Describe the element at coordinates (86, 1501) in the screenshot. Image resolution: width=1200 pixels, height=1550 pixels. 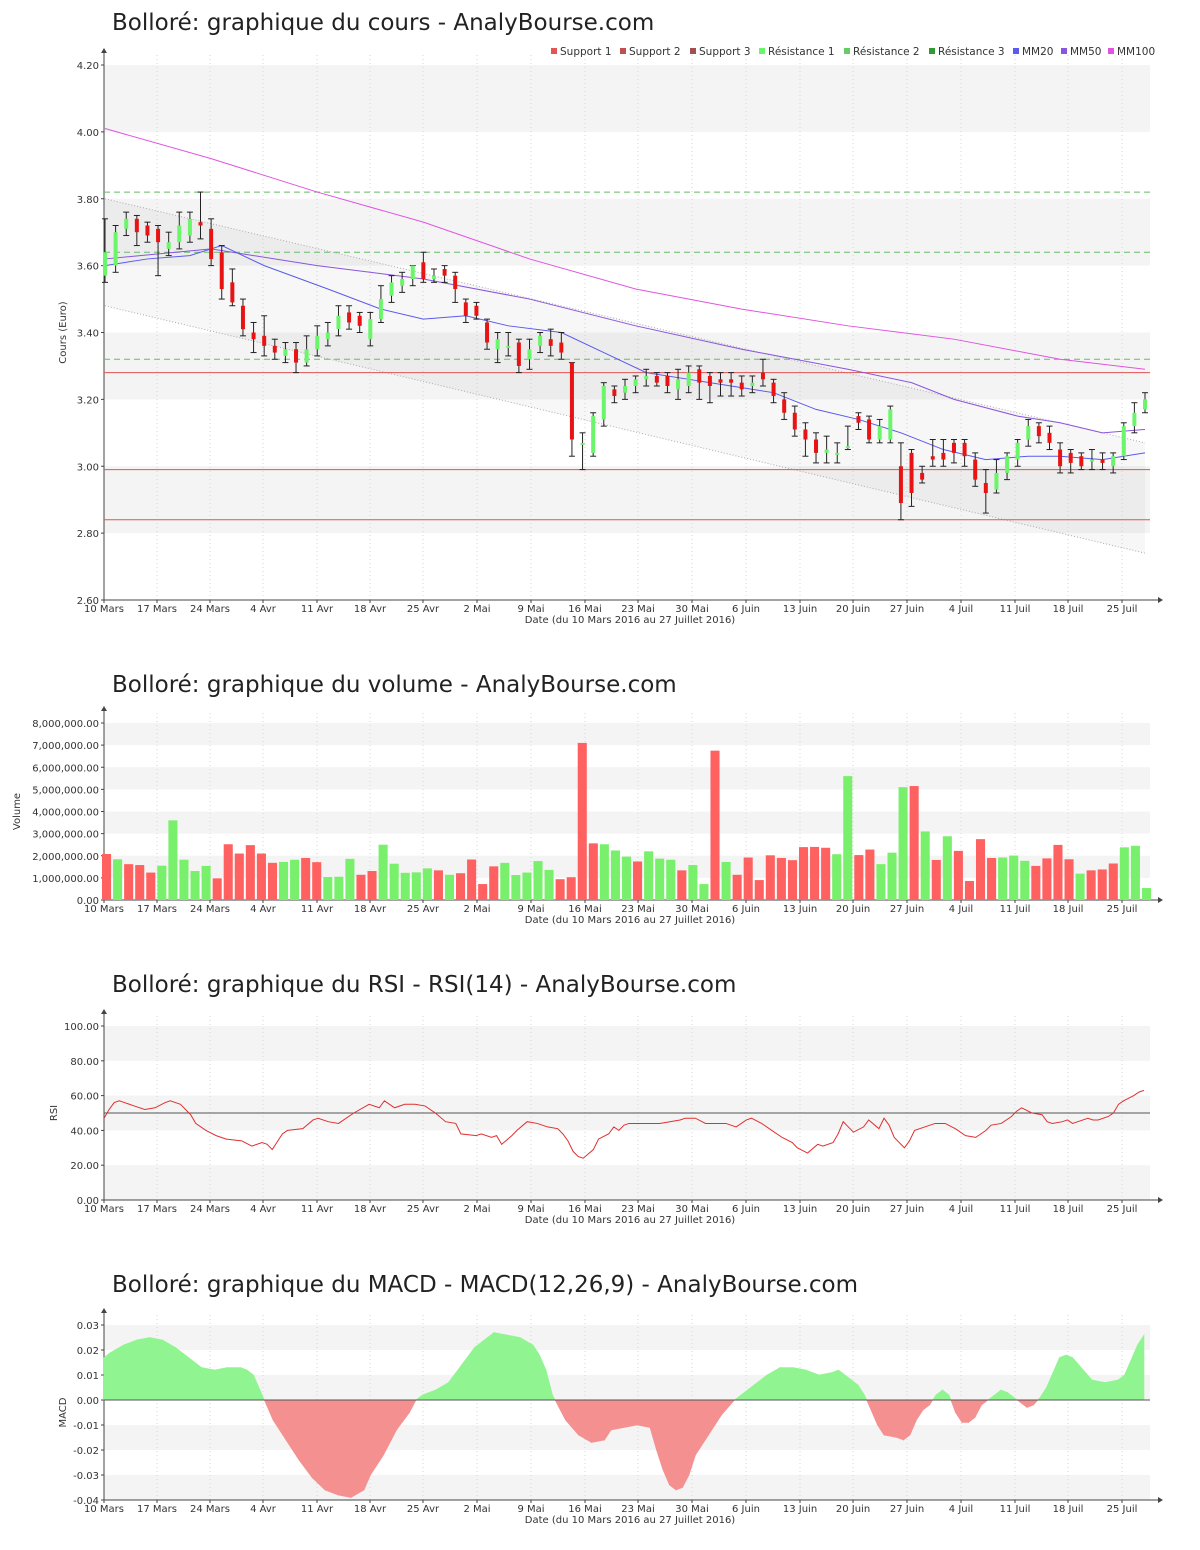
I see `macd-ytick-label: -0.04` at that location.